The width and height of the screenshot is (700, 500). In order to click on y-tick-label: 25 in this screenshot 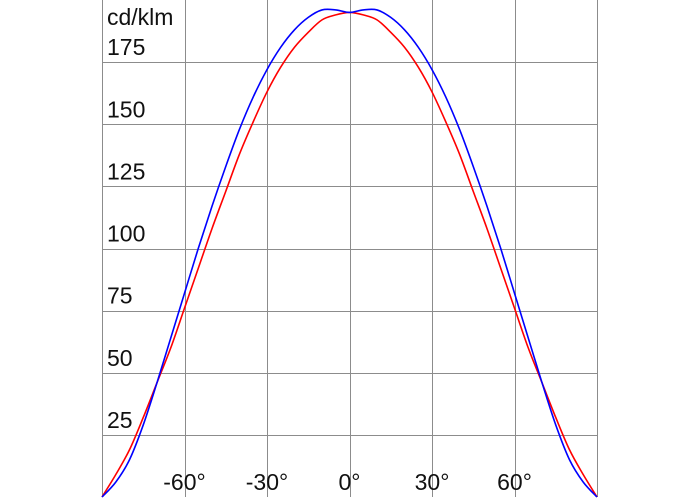, I will do `click(120, 420)`.